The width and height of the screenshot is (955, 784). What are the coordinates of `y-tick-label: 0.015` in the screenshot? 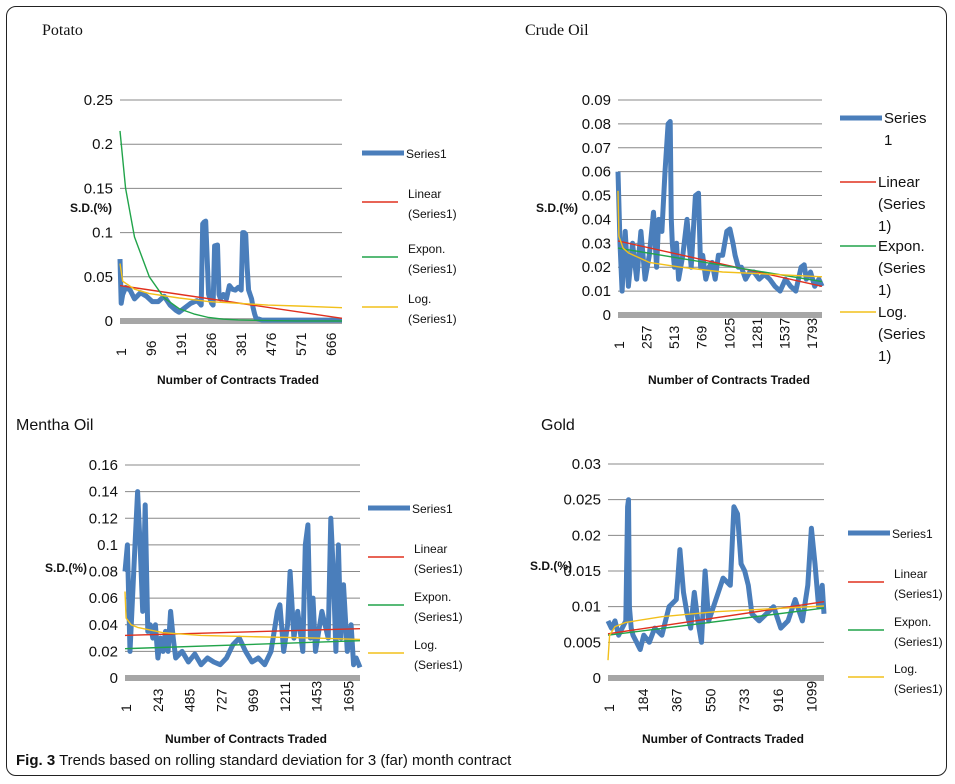 It's located at (582, 571).